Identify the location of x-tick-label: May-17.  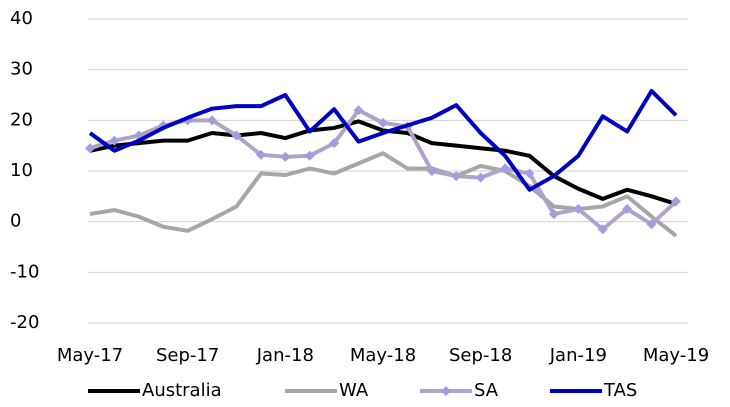
(90, 355).